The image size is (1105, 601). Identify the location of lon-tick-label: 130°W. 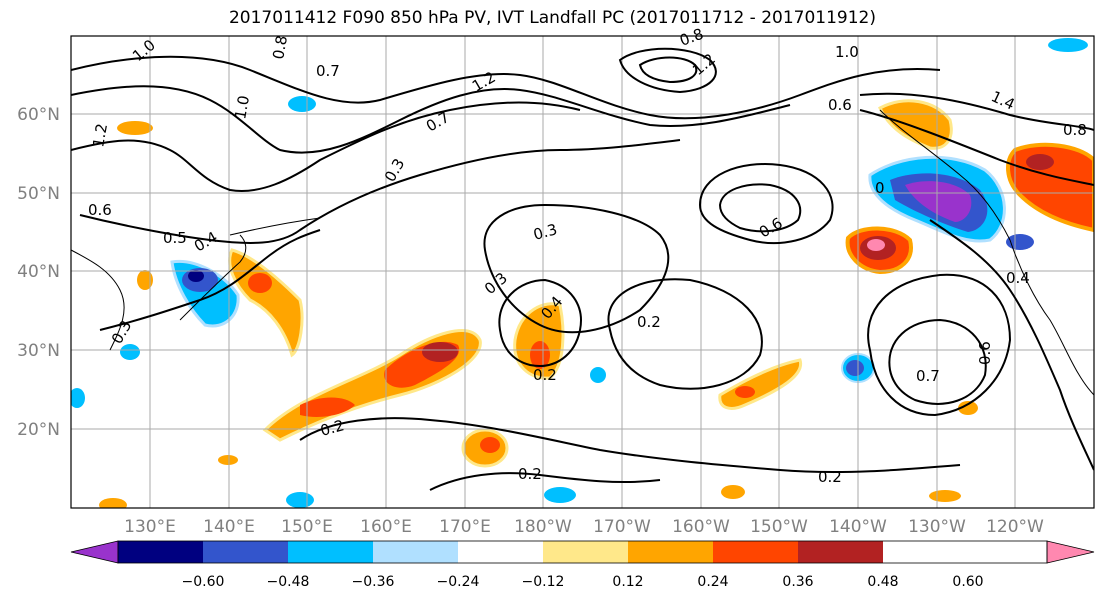
(937, 527).